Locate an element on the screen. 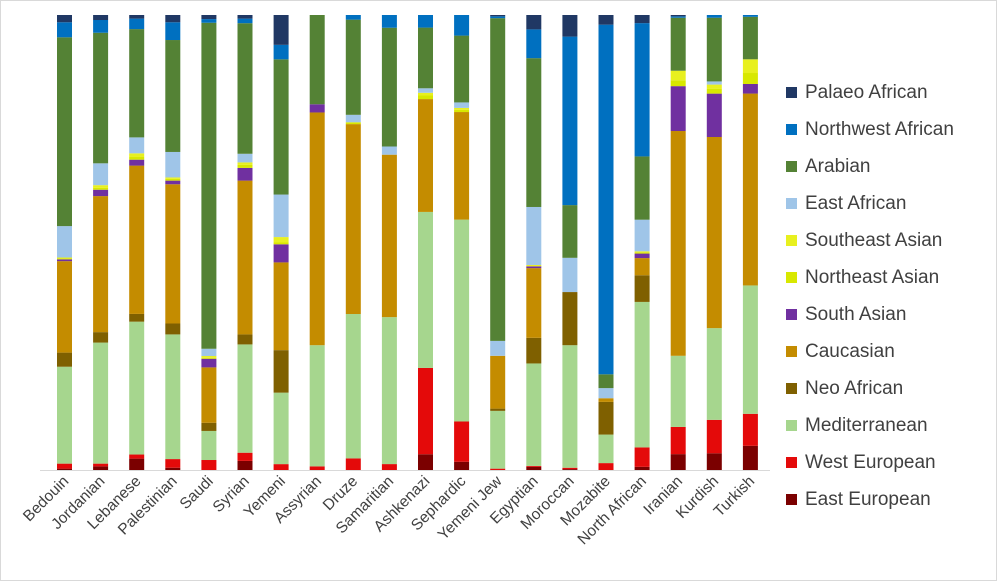 Image resolution: width=997 pixels, height=581 pixels. bar-segment-saudi-northeast-asian is located at coordinates (209, 358).